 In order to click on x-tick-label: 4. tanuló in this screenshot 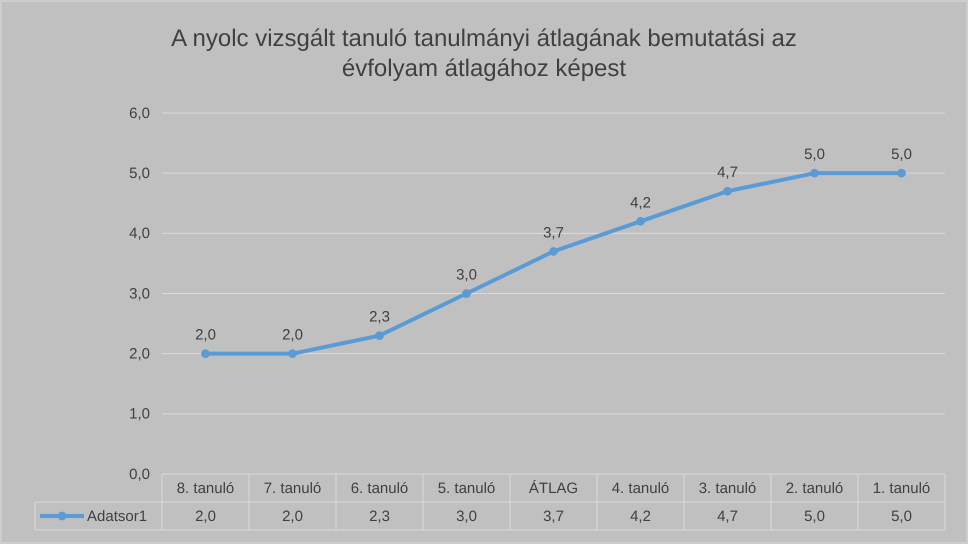, I will do `click(641, 488)`.